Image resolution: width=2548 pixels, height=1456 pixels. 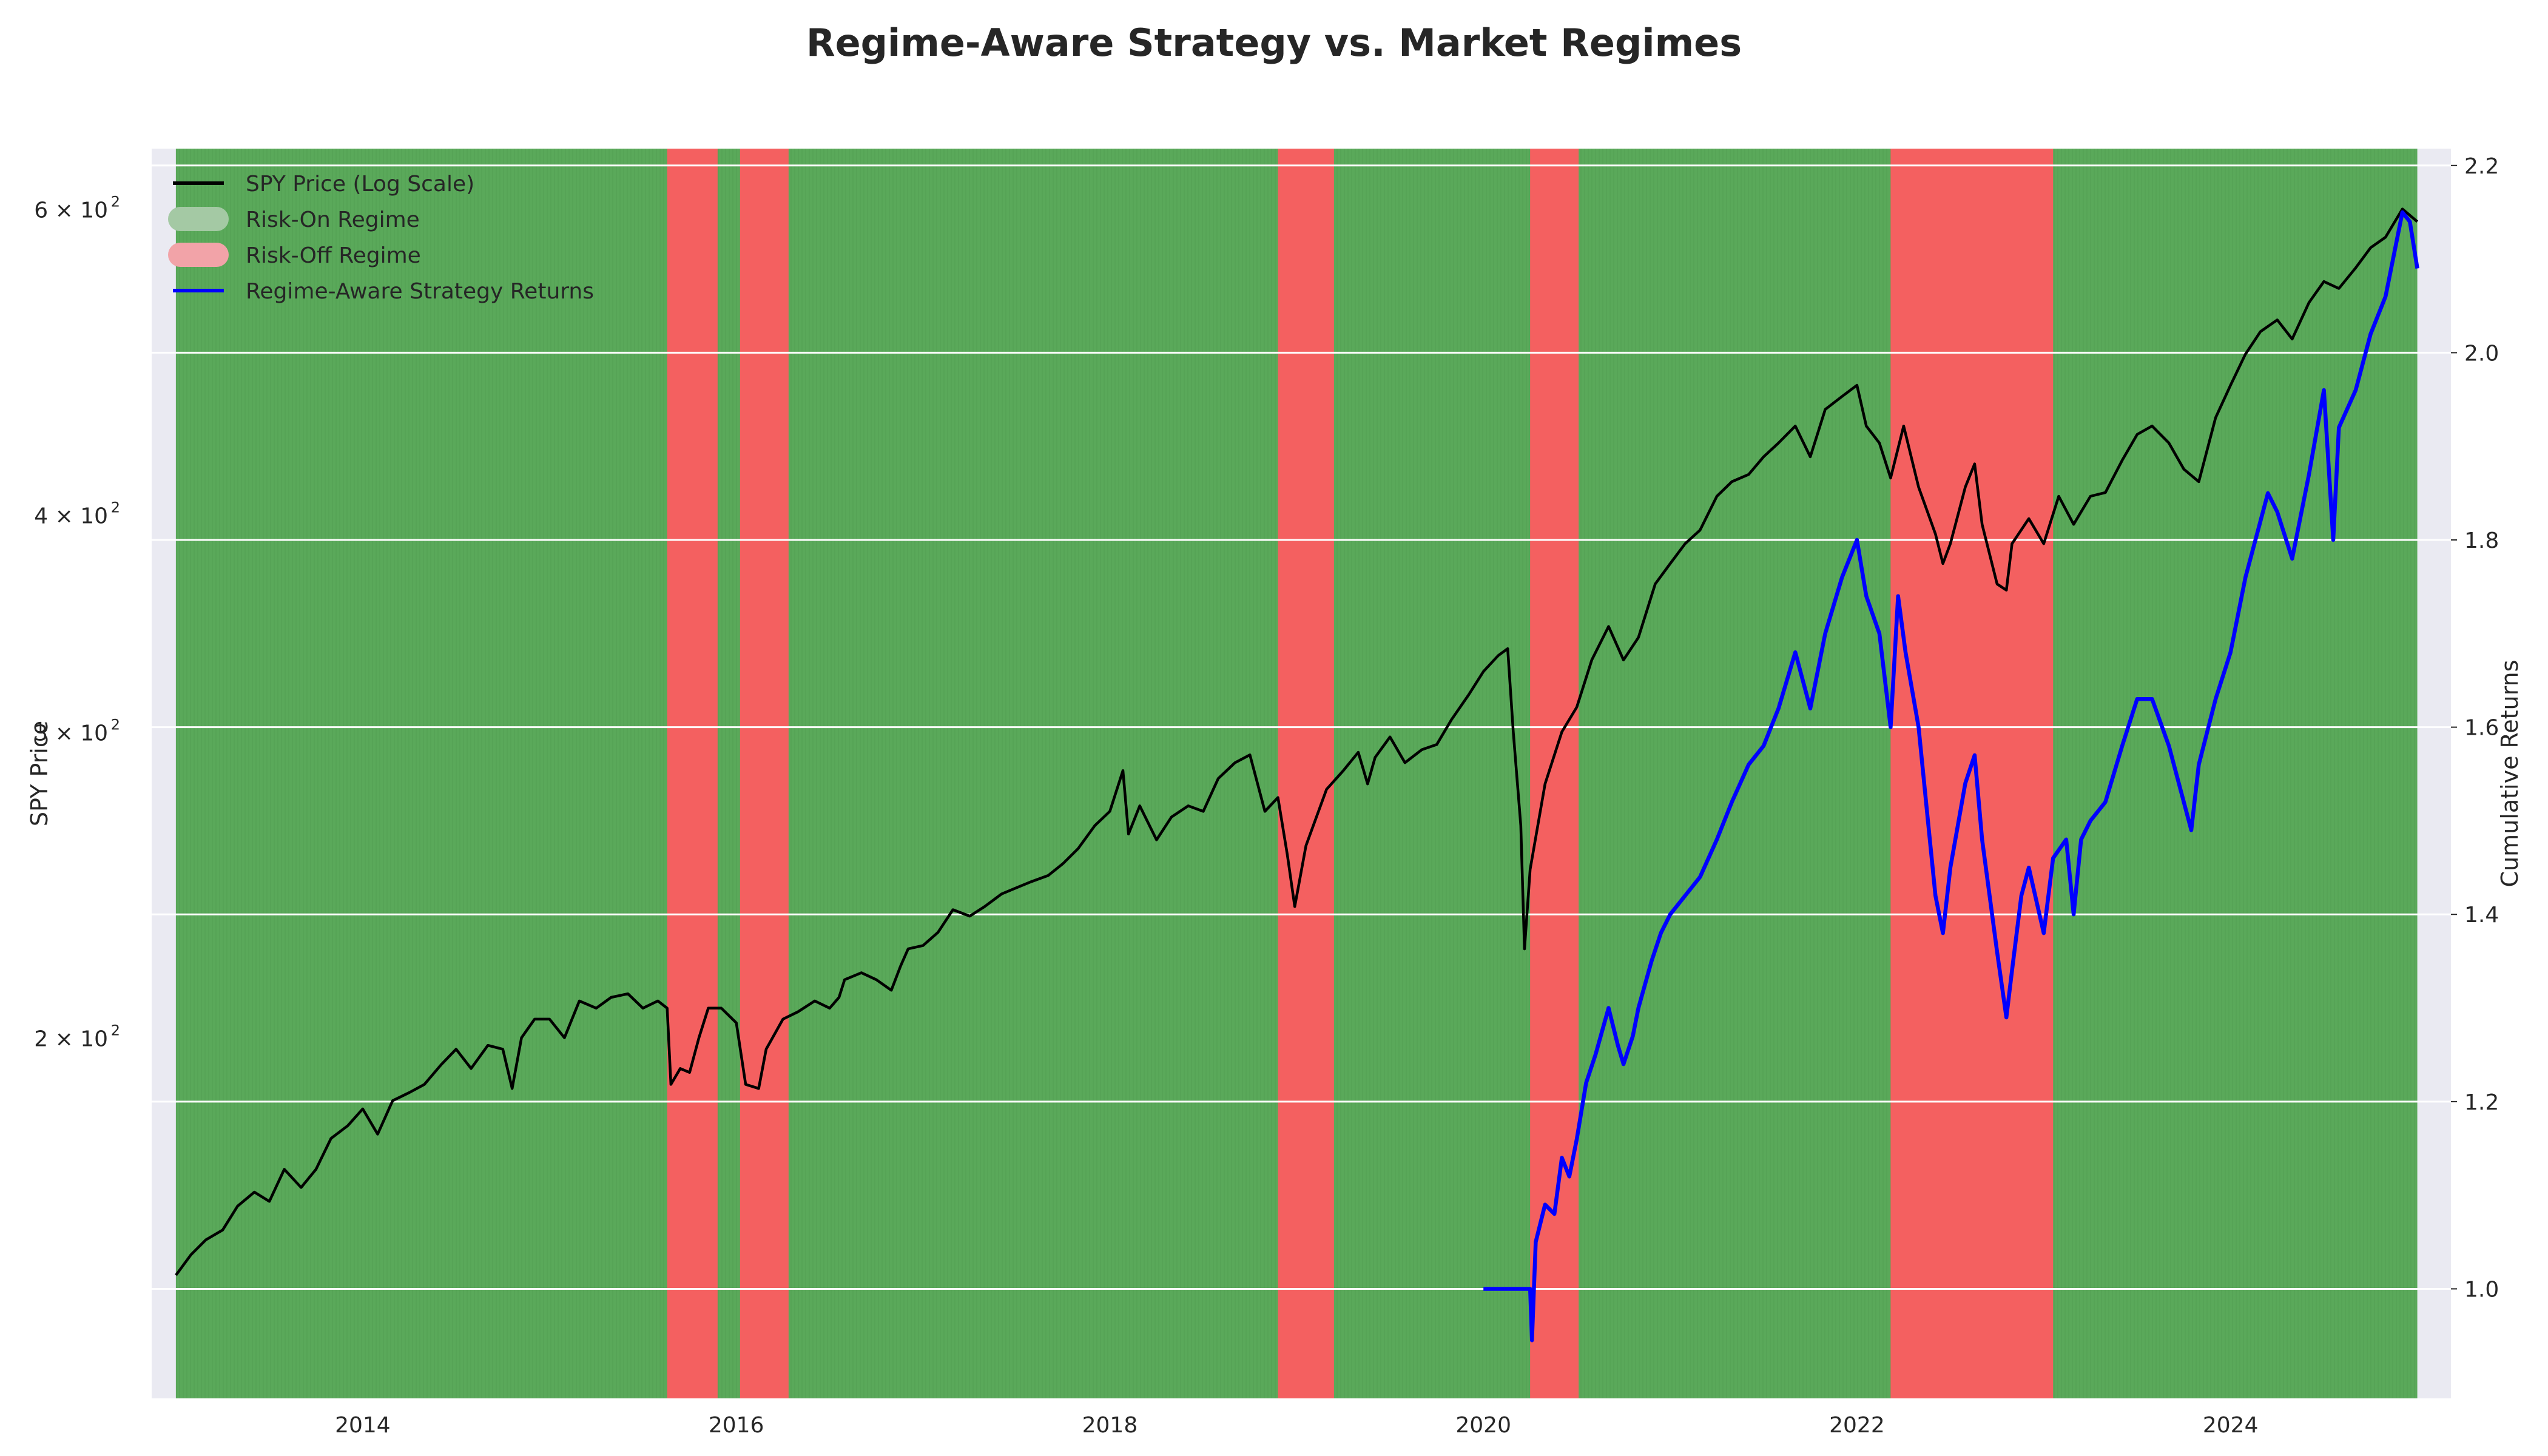 I want to click on x-tick-label: 2022, so click(x=1857, y=1425).